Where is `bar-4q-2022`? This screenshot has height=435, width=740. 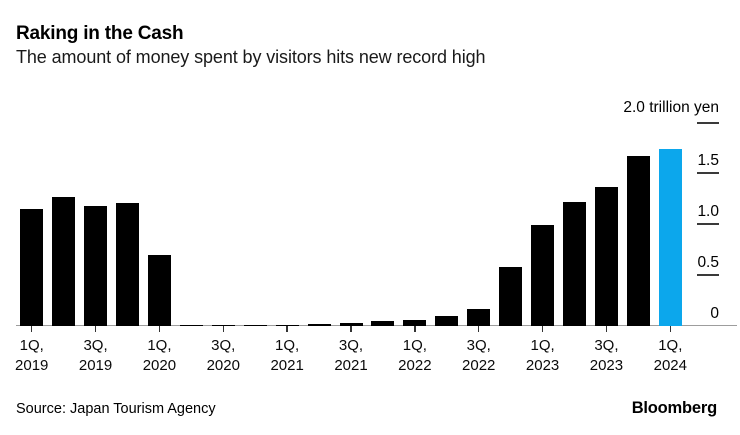
bar-4q-2022 is located at coordinates (511, 297).